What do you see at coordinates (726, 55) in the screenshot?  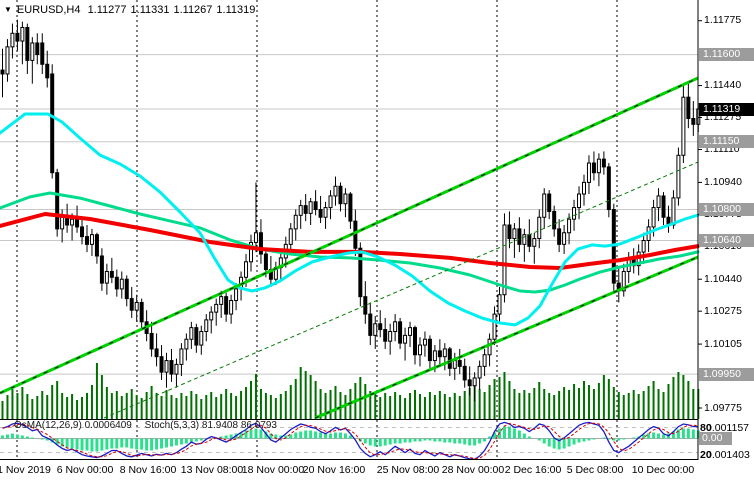 I see `price-level-box: 1.11600` at bounding box center [726, 55].